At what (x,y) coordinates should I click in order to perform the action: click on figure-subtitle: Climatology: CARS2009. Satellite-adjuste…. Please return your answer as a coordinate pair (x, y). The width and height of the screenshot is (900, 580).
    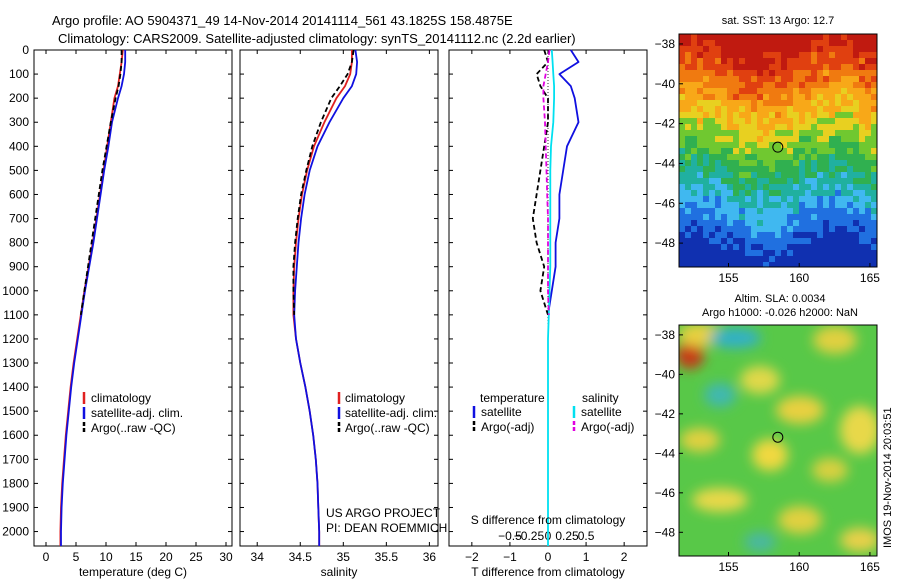
    Looking at the image, I should click on (317, 38).